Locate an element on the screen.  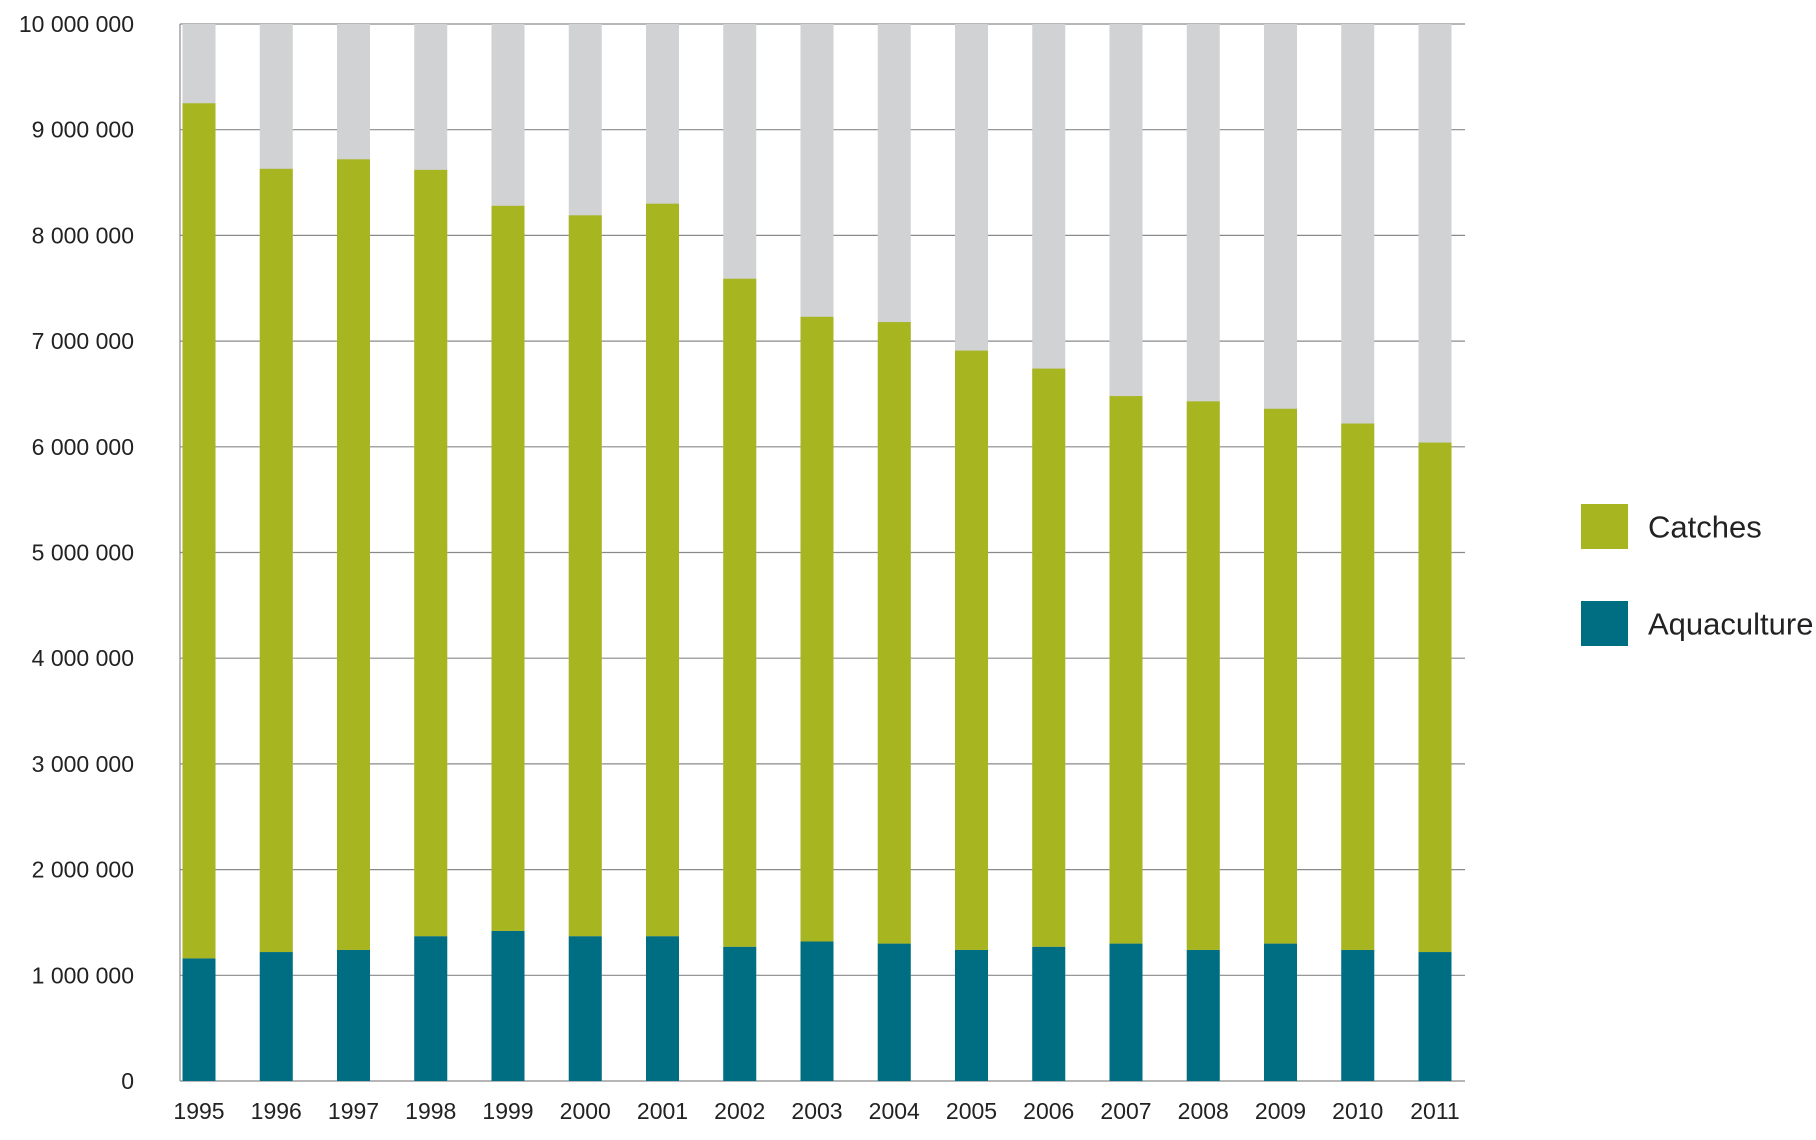
bar-aquaculture-2000 is located at coordinates (585, 1008).